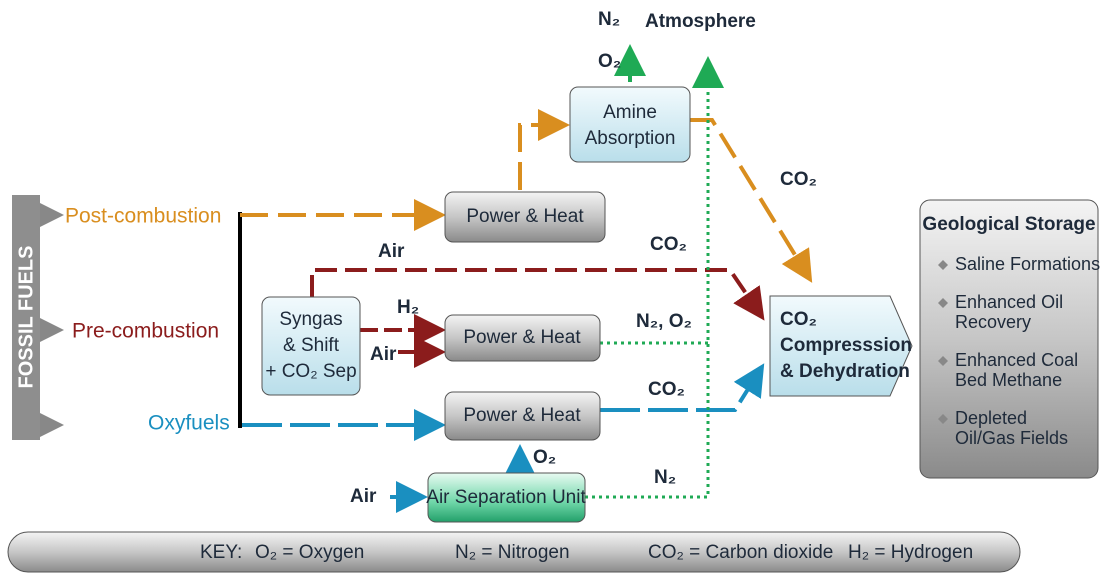 Image resolution: width=1109 pixels, height=578 pixels. What do you see at coordinates (910, 552) in the screenshot?
I see `key-item: H₂ = Hydrogen` at bounding box center [910, 552].